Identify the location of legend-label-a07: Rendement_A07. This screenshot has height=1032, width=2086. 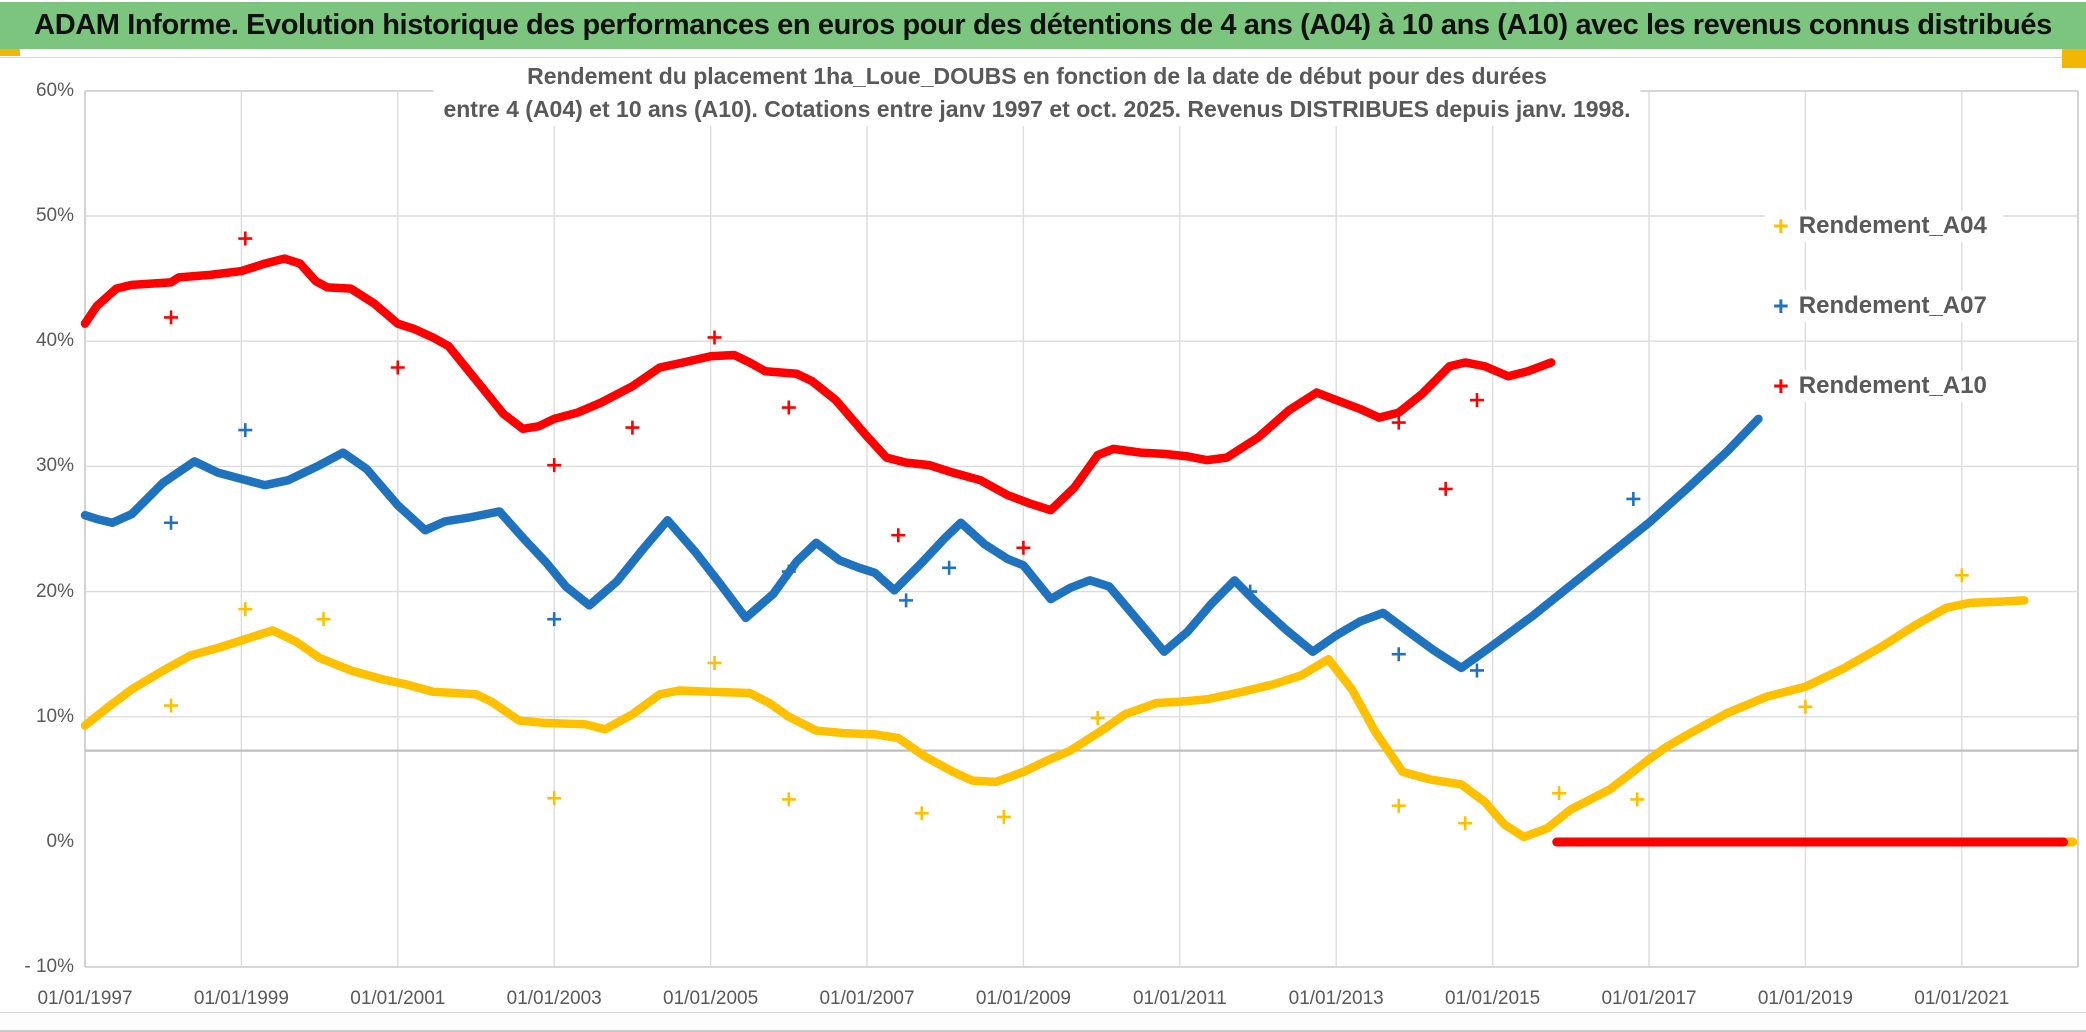
(1892, 305).